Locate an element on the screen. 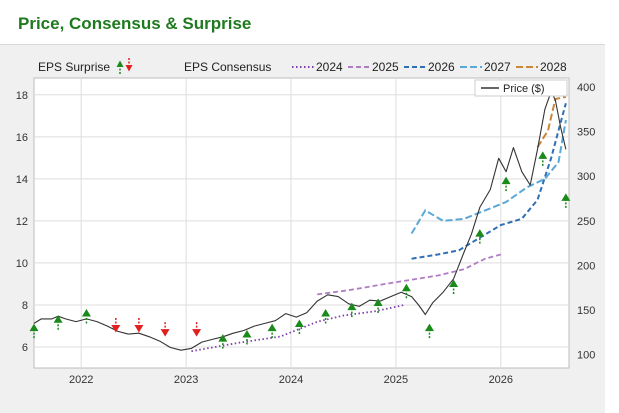 Image resolution: width=619 pixels, height=413 pixels. x-tick-label: 2025 is located at coordinates (396, 380).